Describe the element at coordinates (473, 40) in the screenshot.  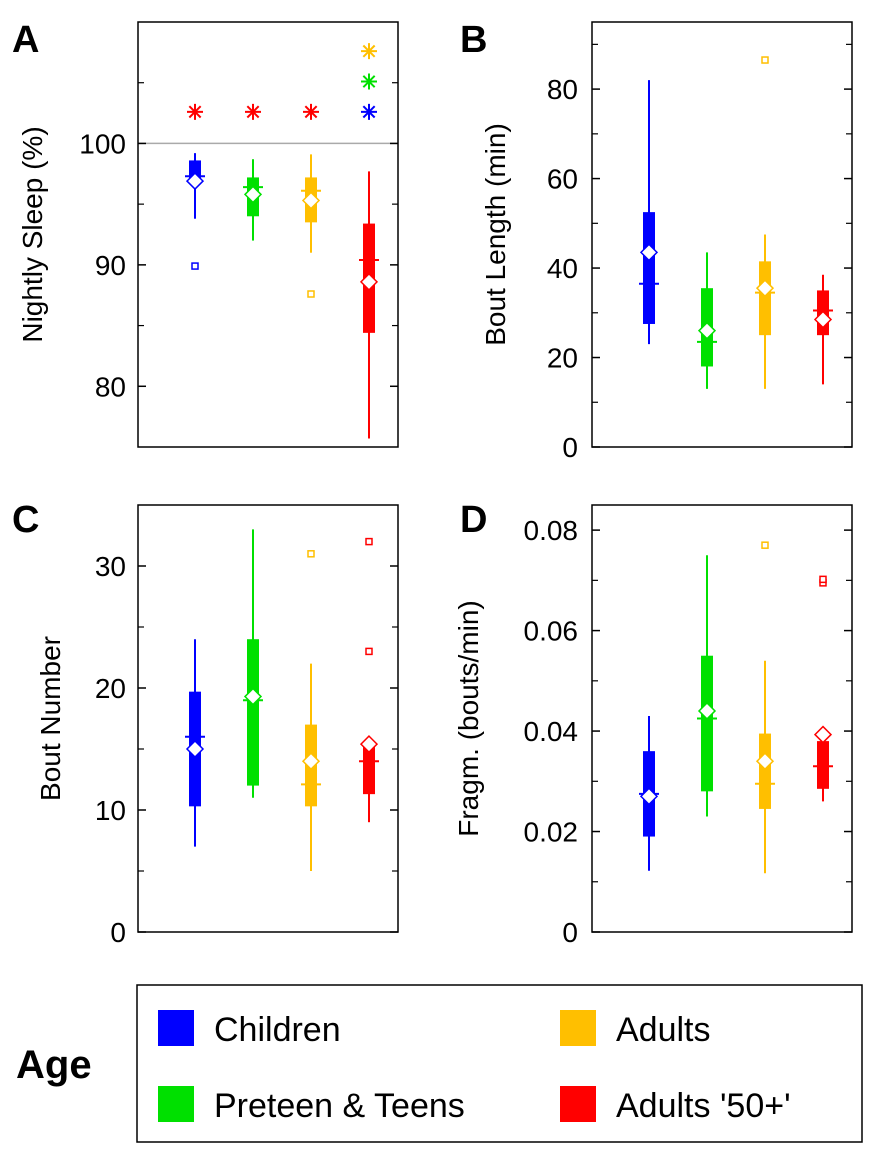
I see `panel-letter: B` at that location.